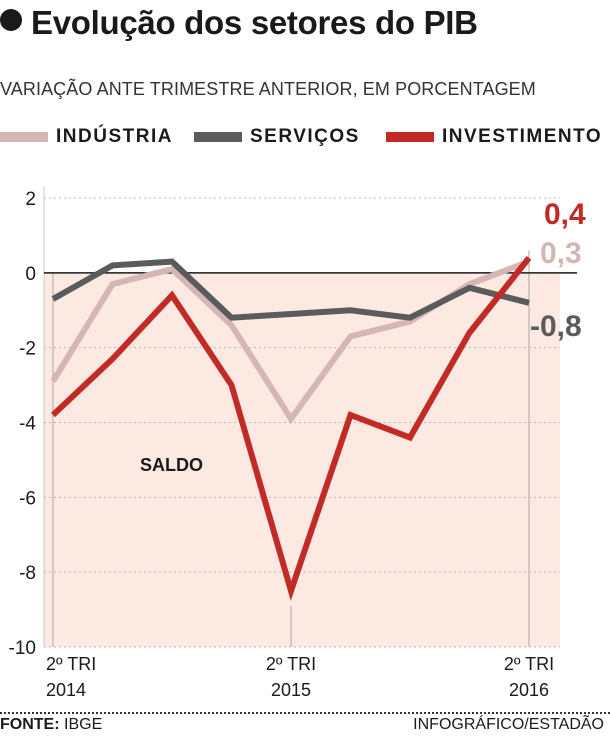 Image resolution: width=610 pixels, height=738 pixels. Describe the element at coordinates (561, 253) in the screenshot. I see `end-label-industria: 0,3` at that location.